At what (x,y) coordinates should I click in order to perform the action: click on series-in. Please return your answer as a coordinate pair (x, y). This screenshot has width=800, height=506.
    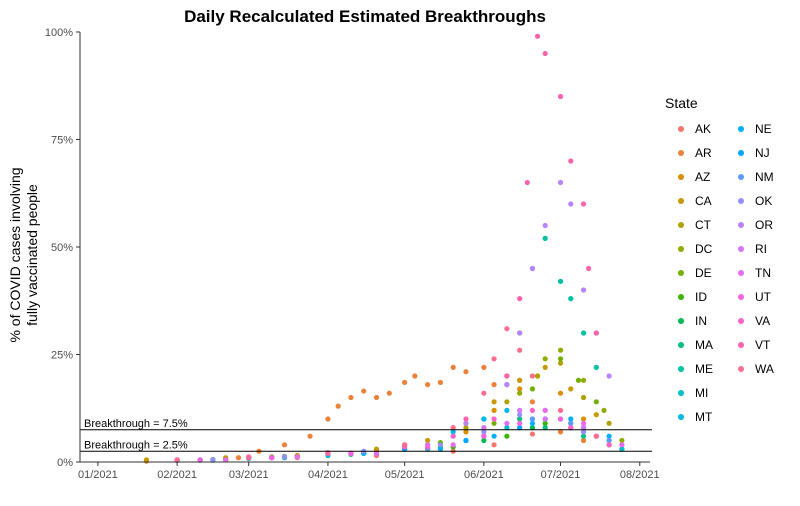
    Looking at the image, I should click on (404, 441).